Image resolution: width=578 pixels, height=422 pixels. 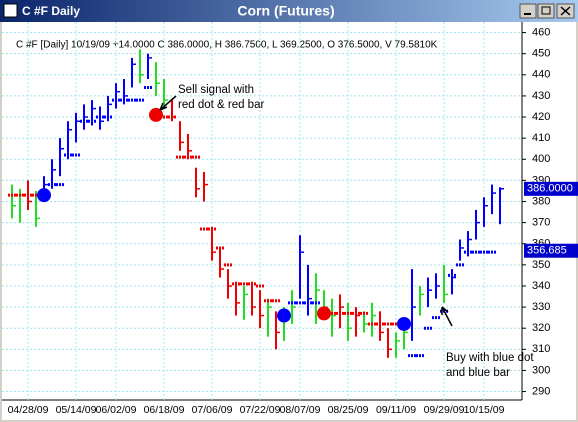 What do you see at coordinates (51, 11) in the screenshot?
I see `window-title: C #F Daily` at bounding box center [51, 11].